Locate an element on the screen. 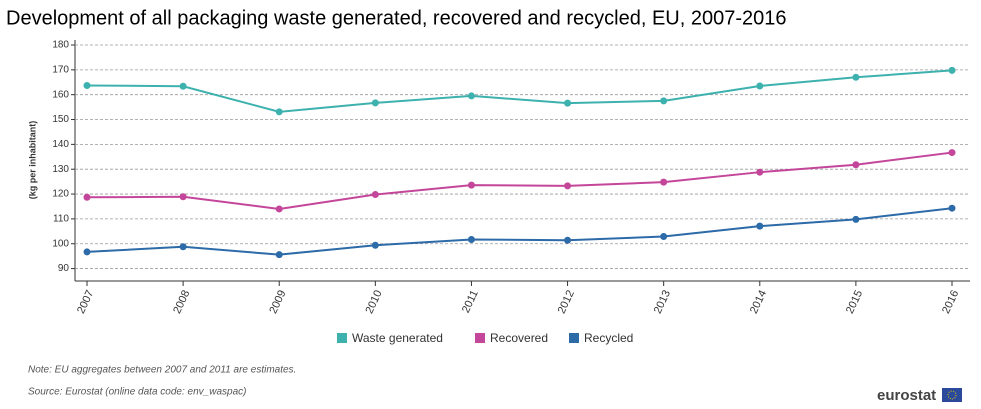 Image resolution: width=981 pixels, height=409 pixels. x-tick-label: 2012 is located at coordinates (566, 301).